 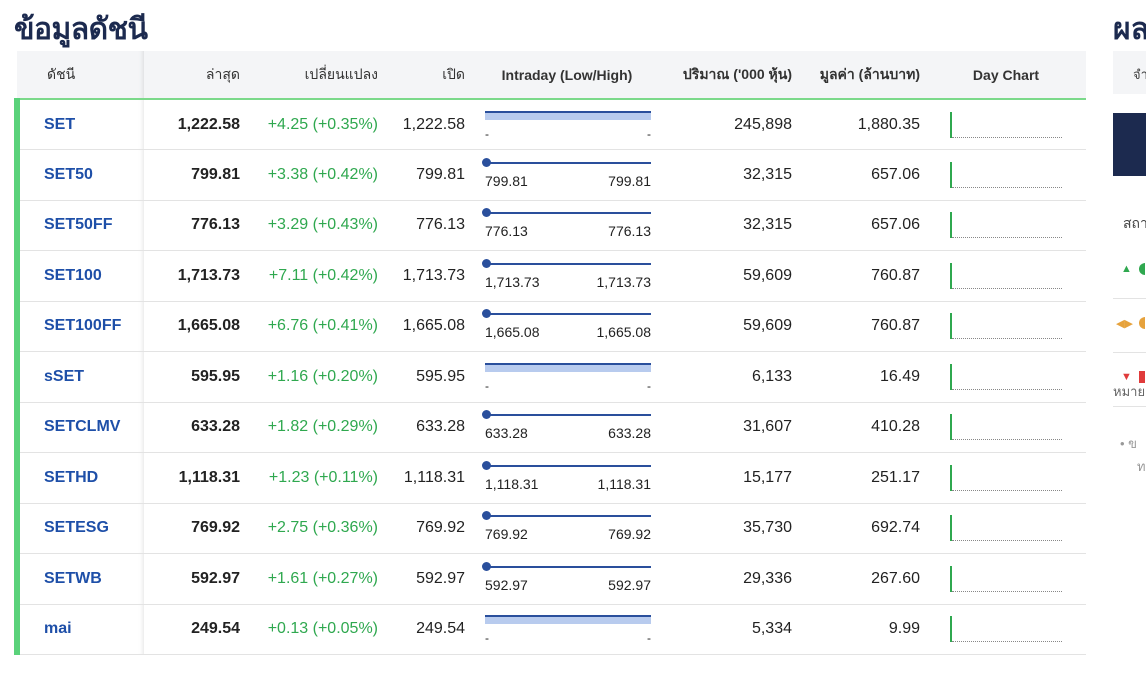 What do you see at coordinates (566, 528) in the screenshot?
I see `intraday-range-bar: 769.92 769.92` at bounding box center [566, 528].